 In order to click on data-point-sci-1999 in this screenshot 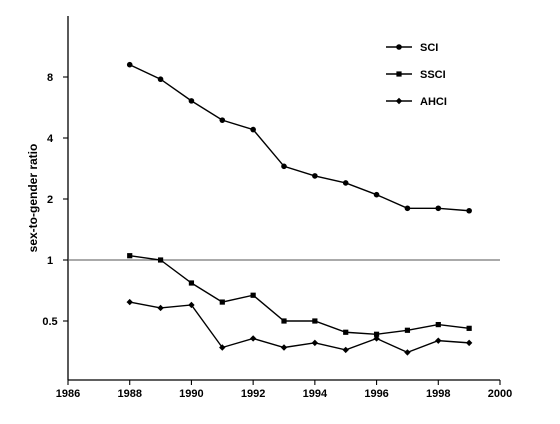, I will do `click(469, 210)`.